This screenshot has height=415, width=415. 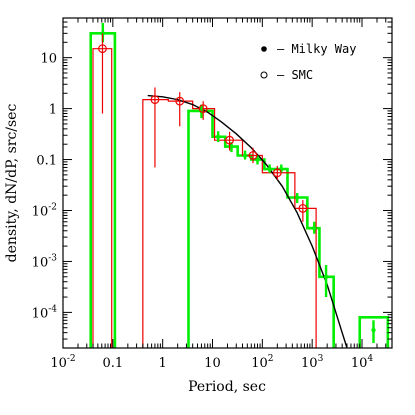 I want to click on legend-label-milky-way: – Milky Way, so click(x=316, y=49).